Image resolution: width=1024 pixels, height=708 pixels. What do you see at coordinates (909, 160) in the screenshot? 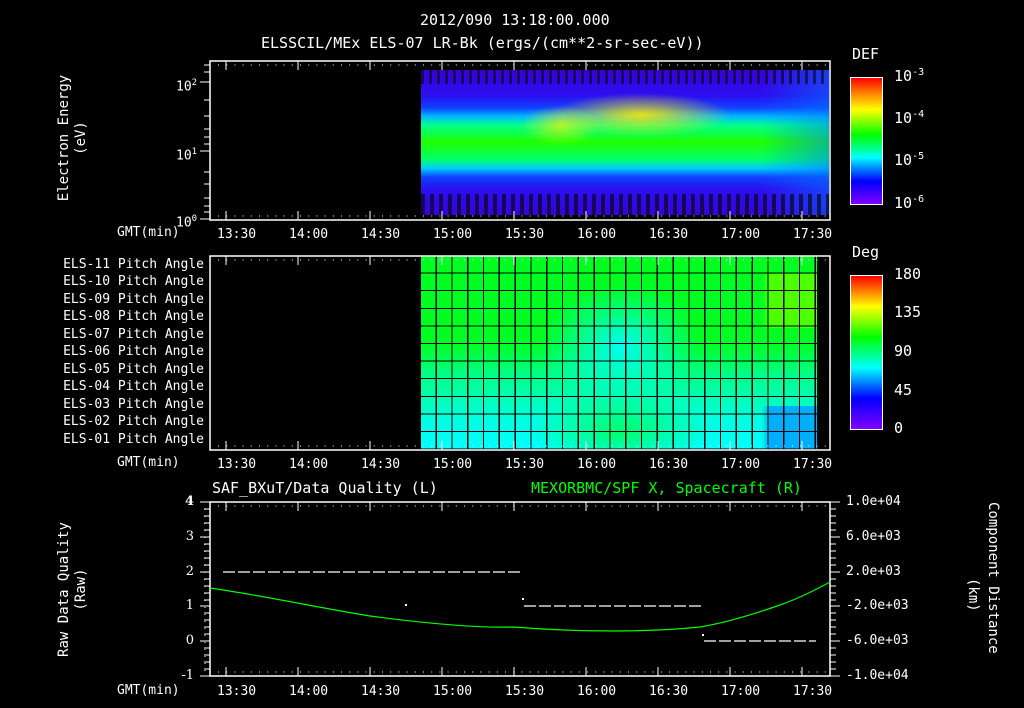
I see `def-tick-1e-5: 10⁻⁵` at bounding box center [909, 160].